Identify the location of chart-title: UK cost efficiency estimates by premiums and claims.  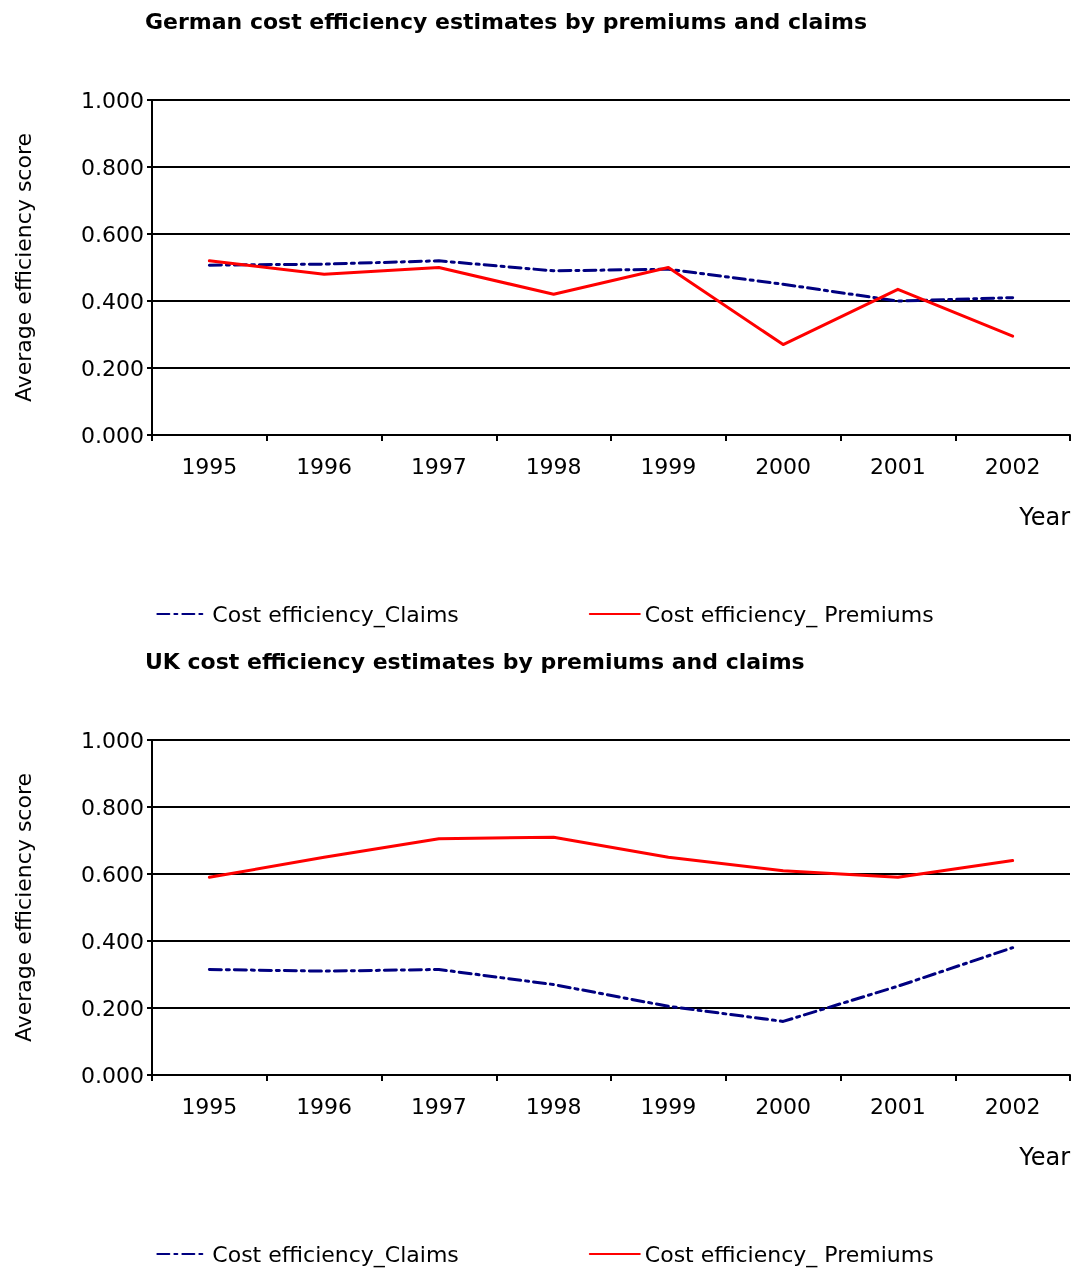
(475, 661).